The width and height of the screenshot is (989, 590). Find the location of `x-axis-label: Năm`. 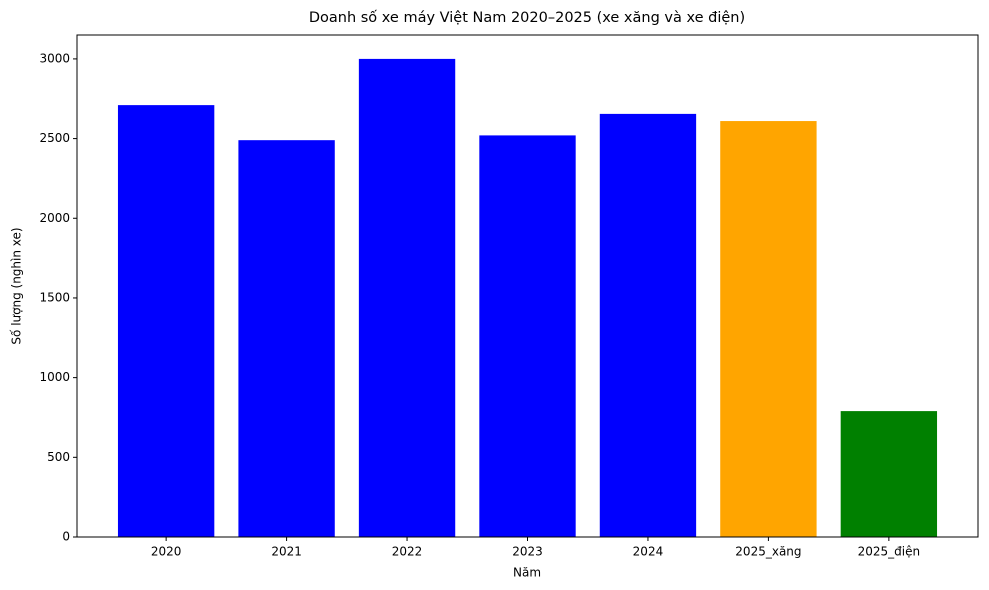

x-axis-label: Năm is located at coordinates (527, 573).